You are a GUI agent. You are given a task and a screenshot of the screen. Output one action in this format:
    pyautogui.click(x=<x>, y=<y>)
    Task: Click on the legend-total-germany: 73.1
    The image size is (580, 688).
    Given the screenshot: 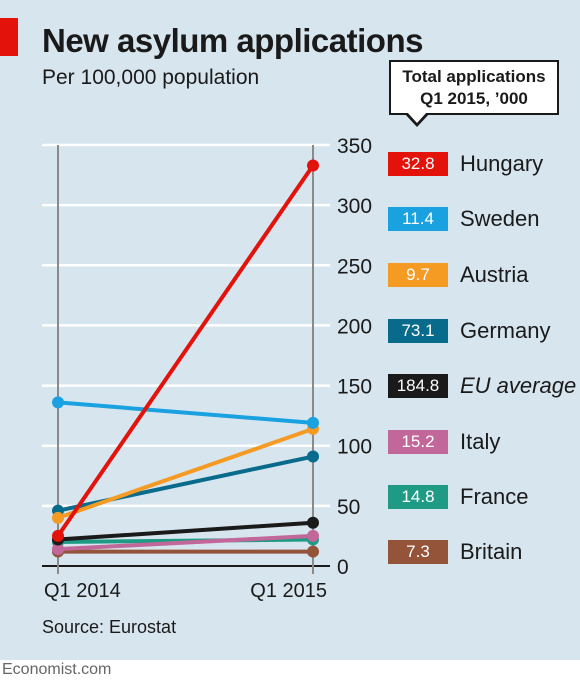 What is the action you would take?
    pyautogui.click(x=418, y=331)
    